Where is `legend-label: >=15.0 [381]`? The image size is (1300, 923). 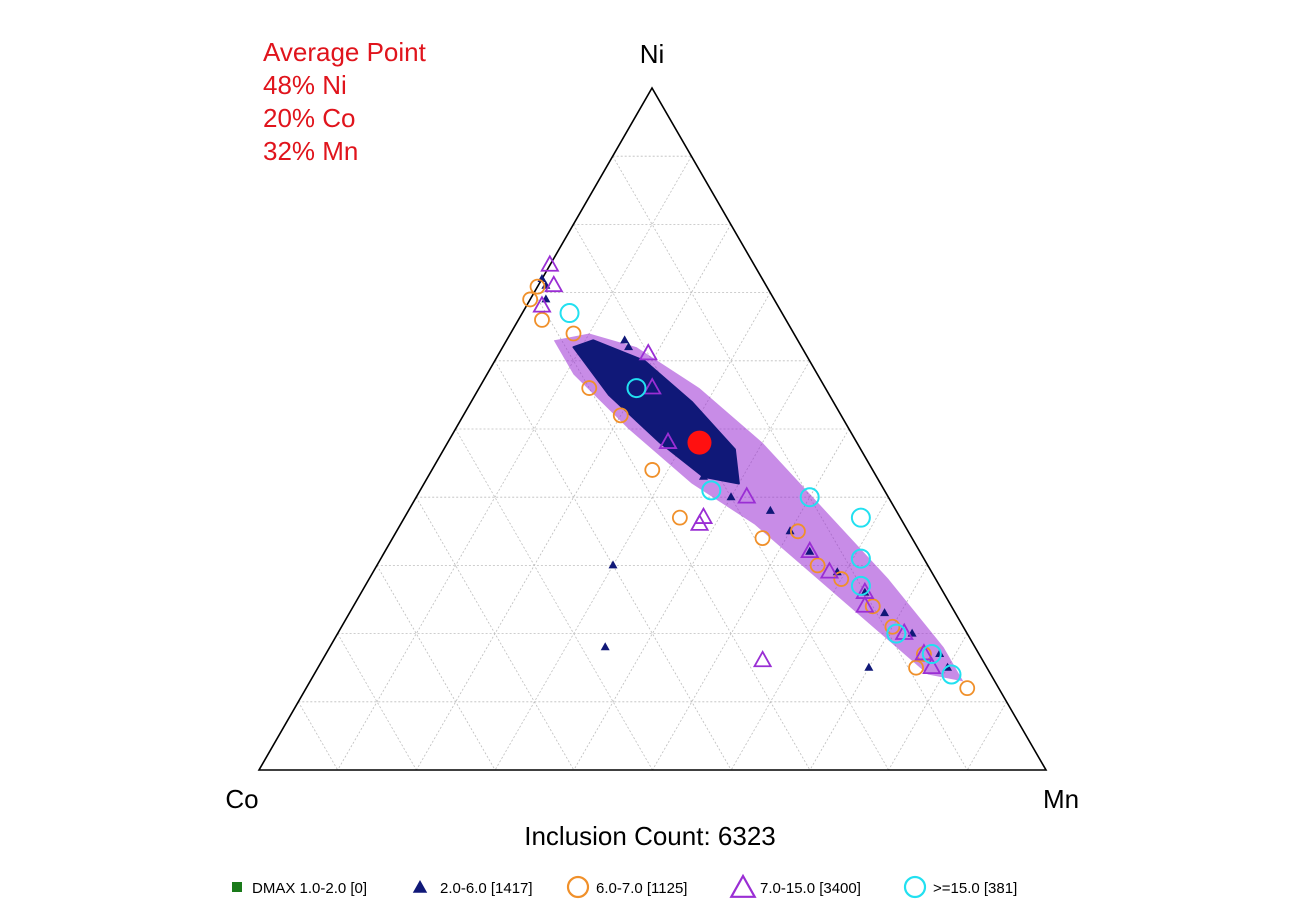
legend-label: >=15.0 [381] is located at coordinates (975, 888).